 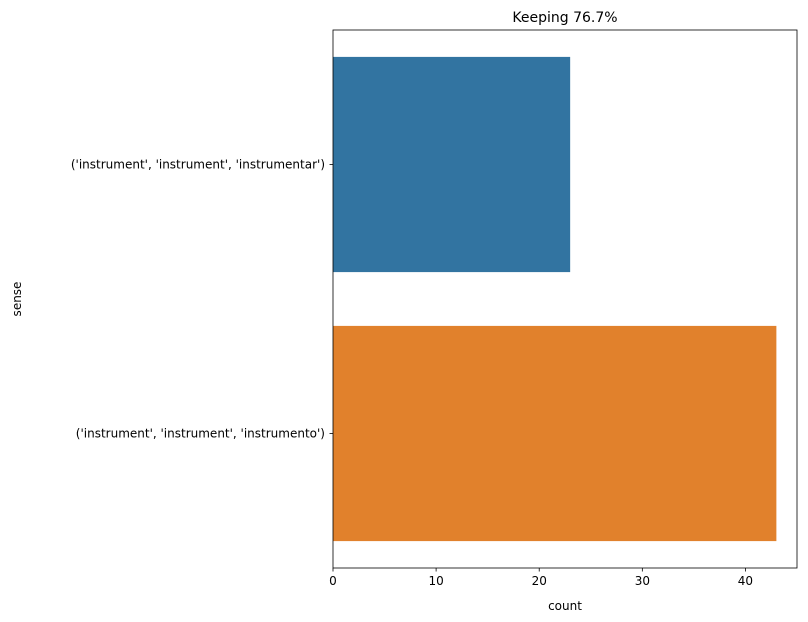 What do you see at coordinates (745, 581) in the screenshot?
I see `x-tick-label: 40` at bounding box center [745, 581].